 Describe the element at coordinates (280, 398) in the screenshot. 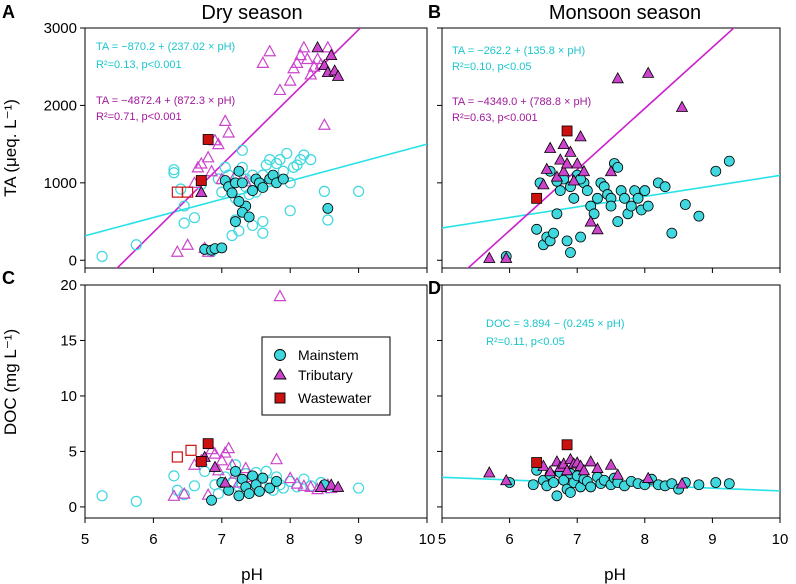

I see `legend-wastewater-marker` at that location.